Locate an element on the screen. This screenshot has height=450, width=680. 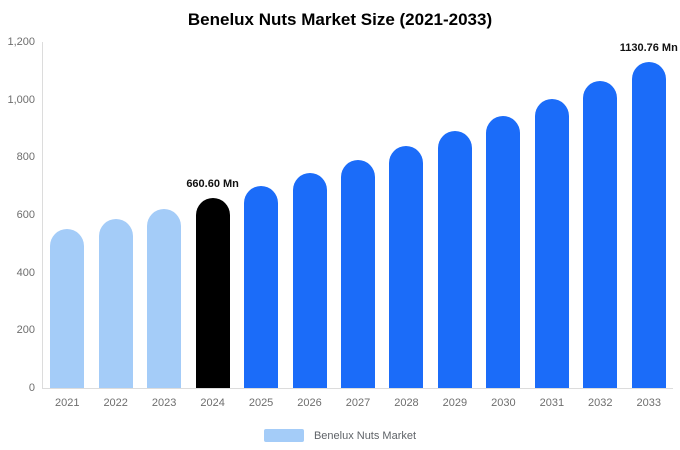
bar-value-label: 660.60 Mn is located at coordinates (212, 183).